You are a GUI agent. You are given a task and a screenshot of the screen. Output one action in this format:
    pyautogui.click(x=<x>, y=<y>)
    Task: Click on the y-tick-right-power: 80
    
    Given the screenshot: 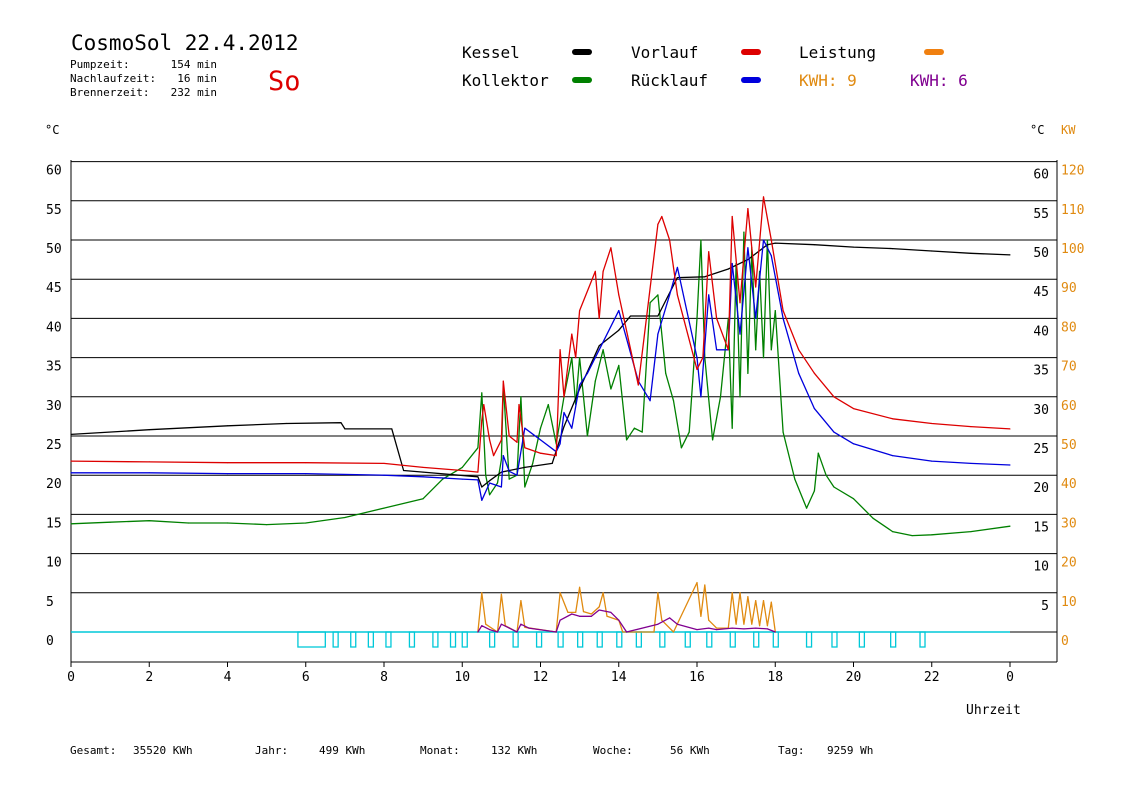 What is the action you would take?
    pyautogui.click(x=1069, y=327)
    